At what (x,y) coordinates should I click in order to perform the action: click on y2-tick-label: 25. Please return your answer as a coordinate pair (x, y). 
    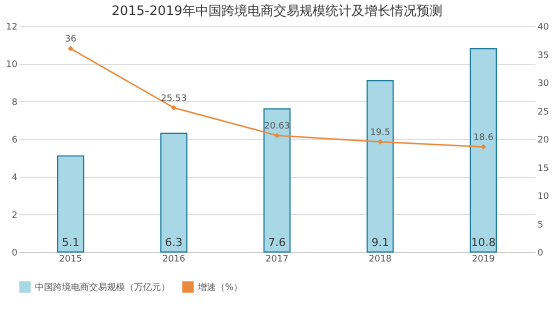
    Looking at the image, I should click on (543, 112).